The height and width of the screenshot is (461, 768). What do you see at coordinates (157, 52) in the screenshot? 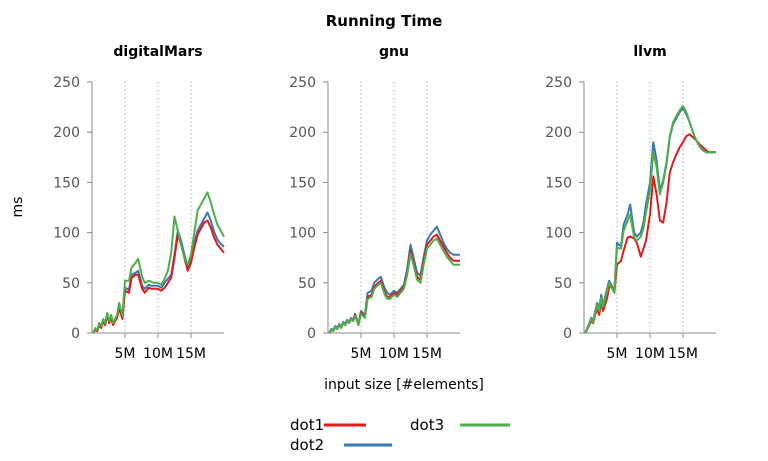
I see `panel-title: digitalMars` at bounding box center [157, 52].